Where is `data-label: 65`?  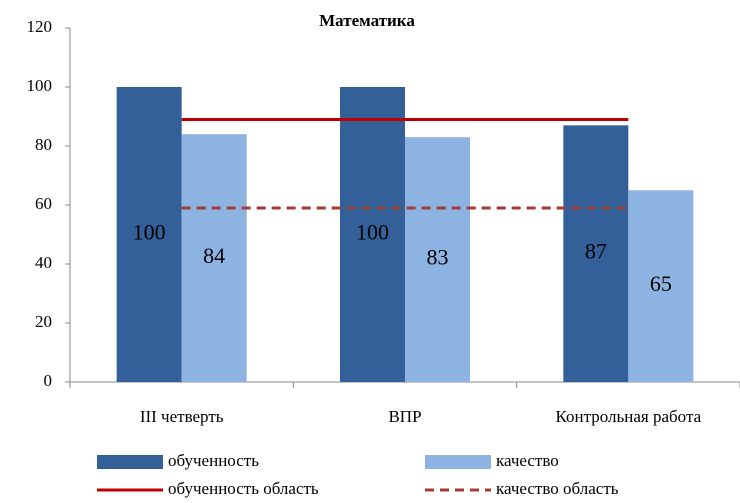 data-label: 65 is located at coordinates (661, 283).